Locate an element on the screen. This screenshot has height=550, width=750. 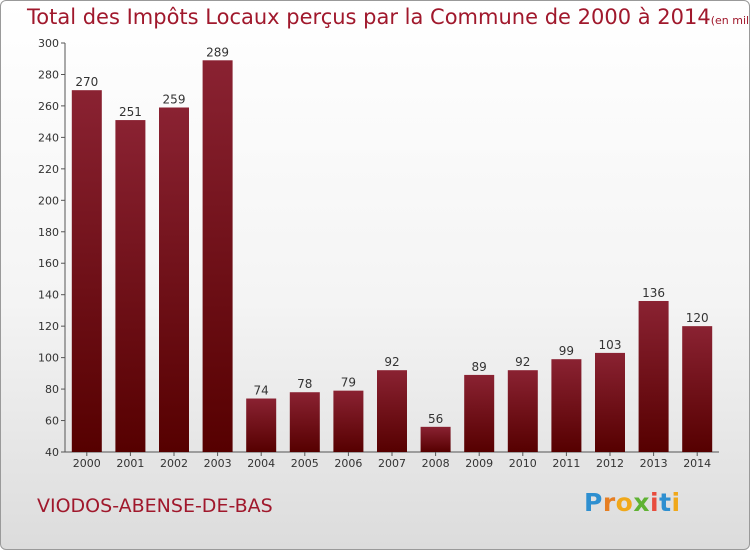
data-label-2005: 78 is located at coordinates (304, 384).